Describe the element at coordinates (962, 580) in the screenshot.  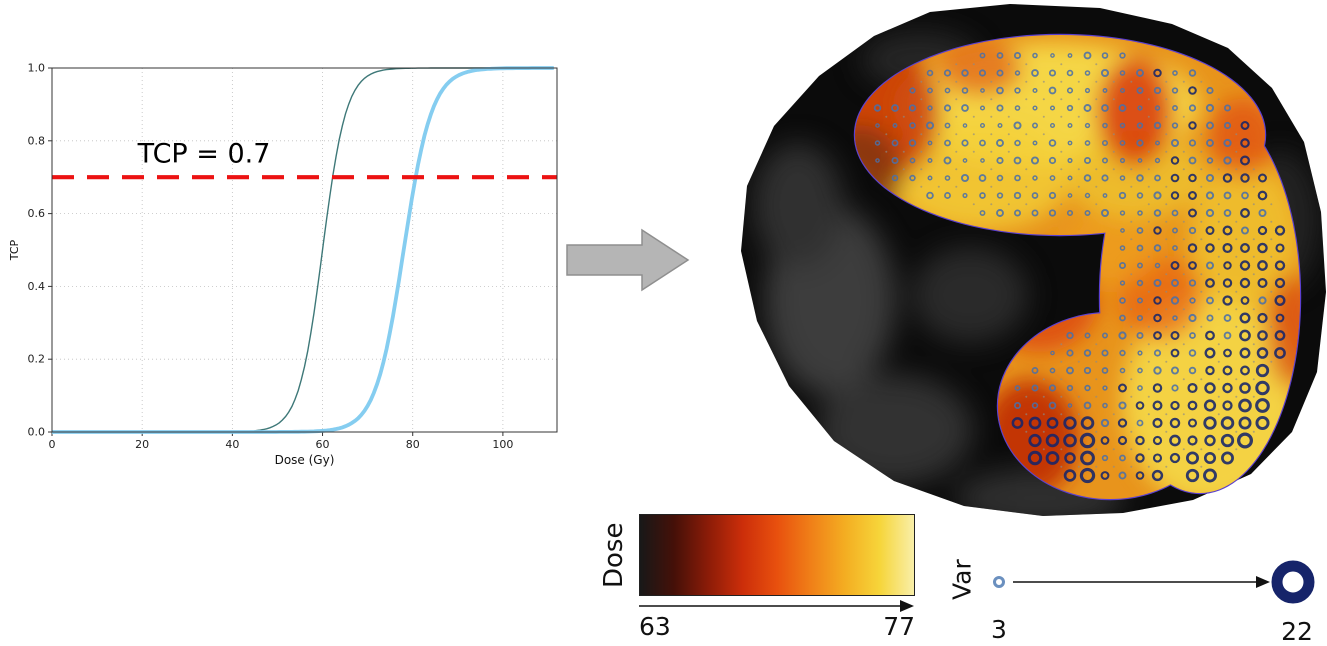
I see `var-legend-label: Var` at that location.